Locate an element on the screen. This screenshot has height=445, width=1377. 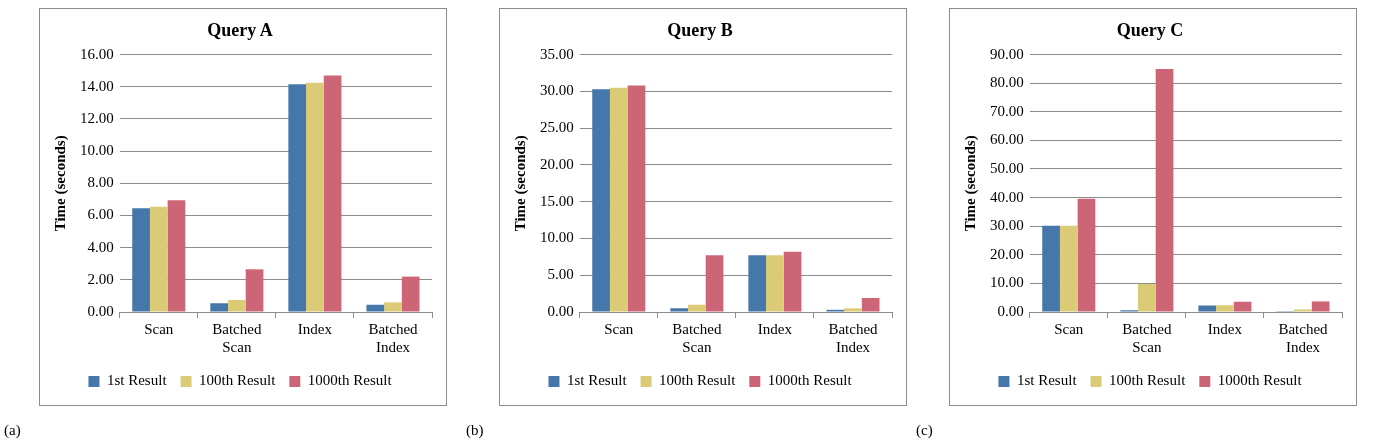
y-tick-label: 16.00 is located at coordinates (97, 53).